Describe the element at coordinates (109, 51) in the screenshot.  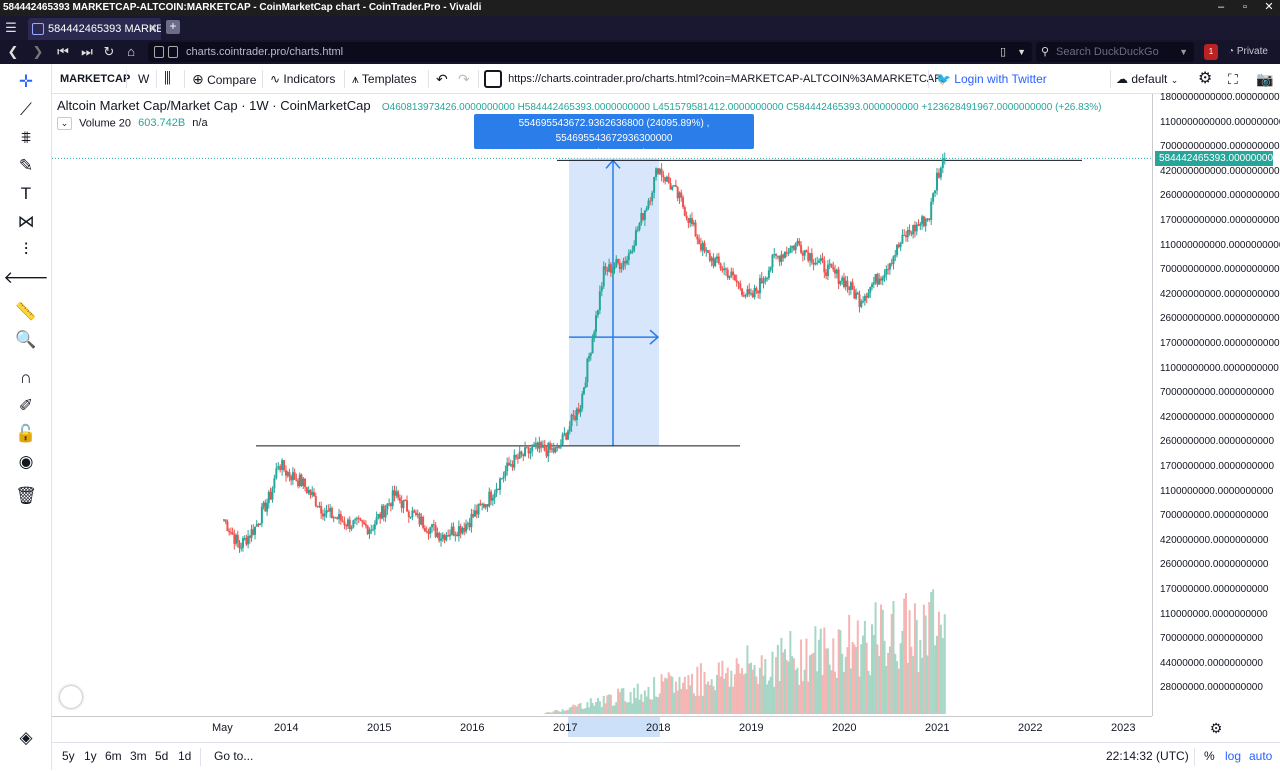
I see `reload-icon: ↻` at that location.